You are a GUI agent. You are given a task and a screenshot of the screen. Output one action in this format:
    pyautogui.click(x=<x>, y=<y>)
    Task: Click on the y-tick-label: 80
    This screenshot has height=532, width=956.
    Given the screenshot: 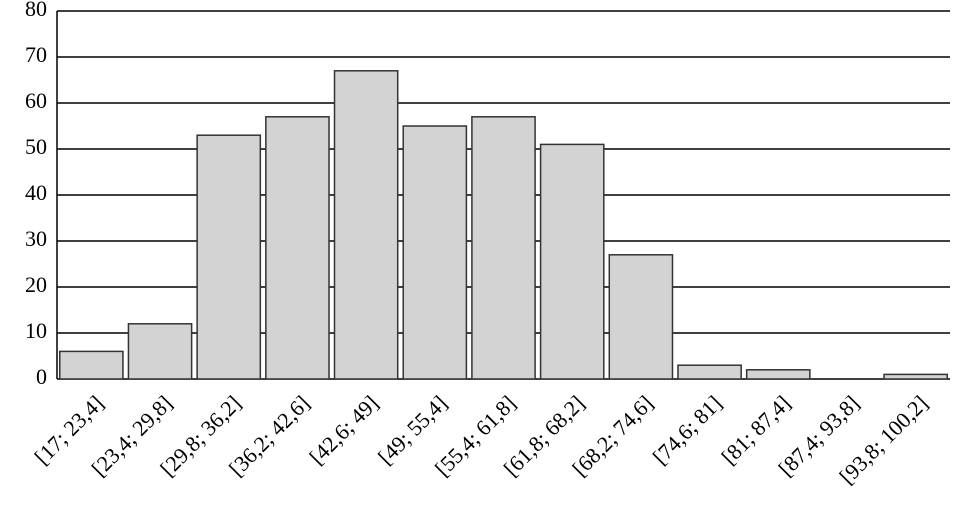 What is the action you would take?
    pyautogui.click(x=36, y=10)
    